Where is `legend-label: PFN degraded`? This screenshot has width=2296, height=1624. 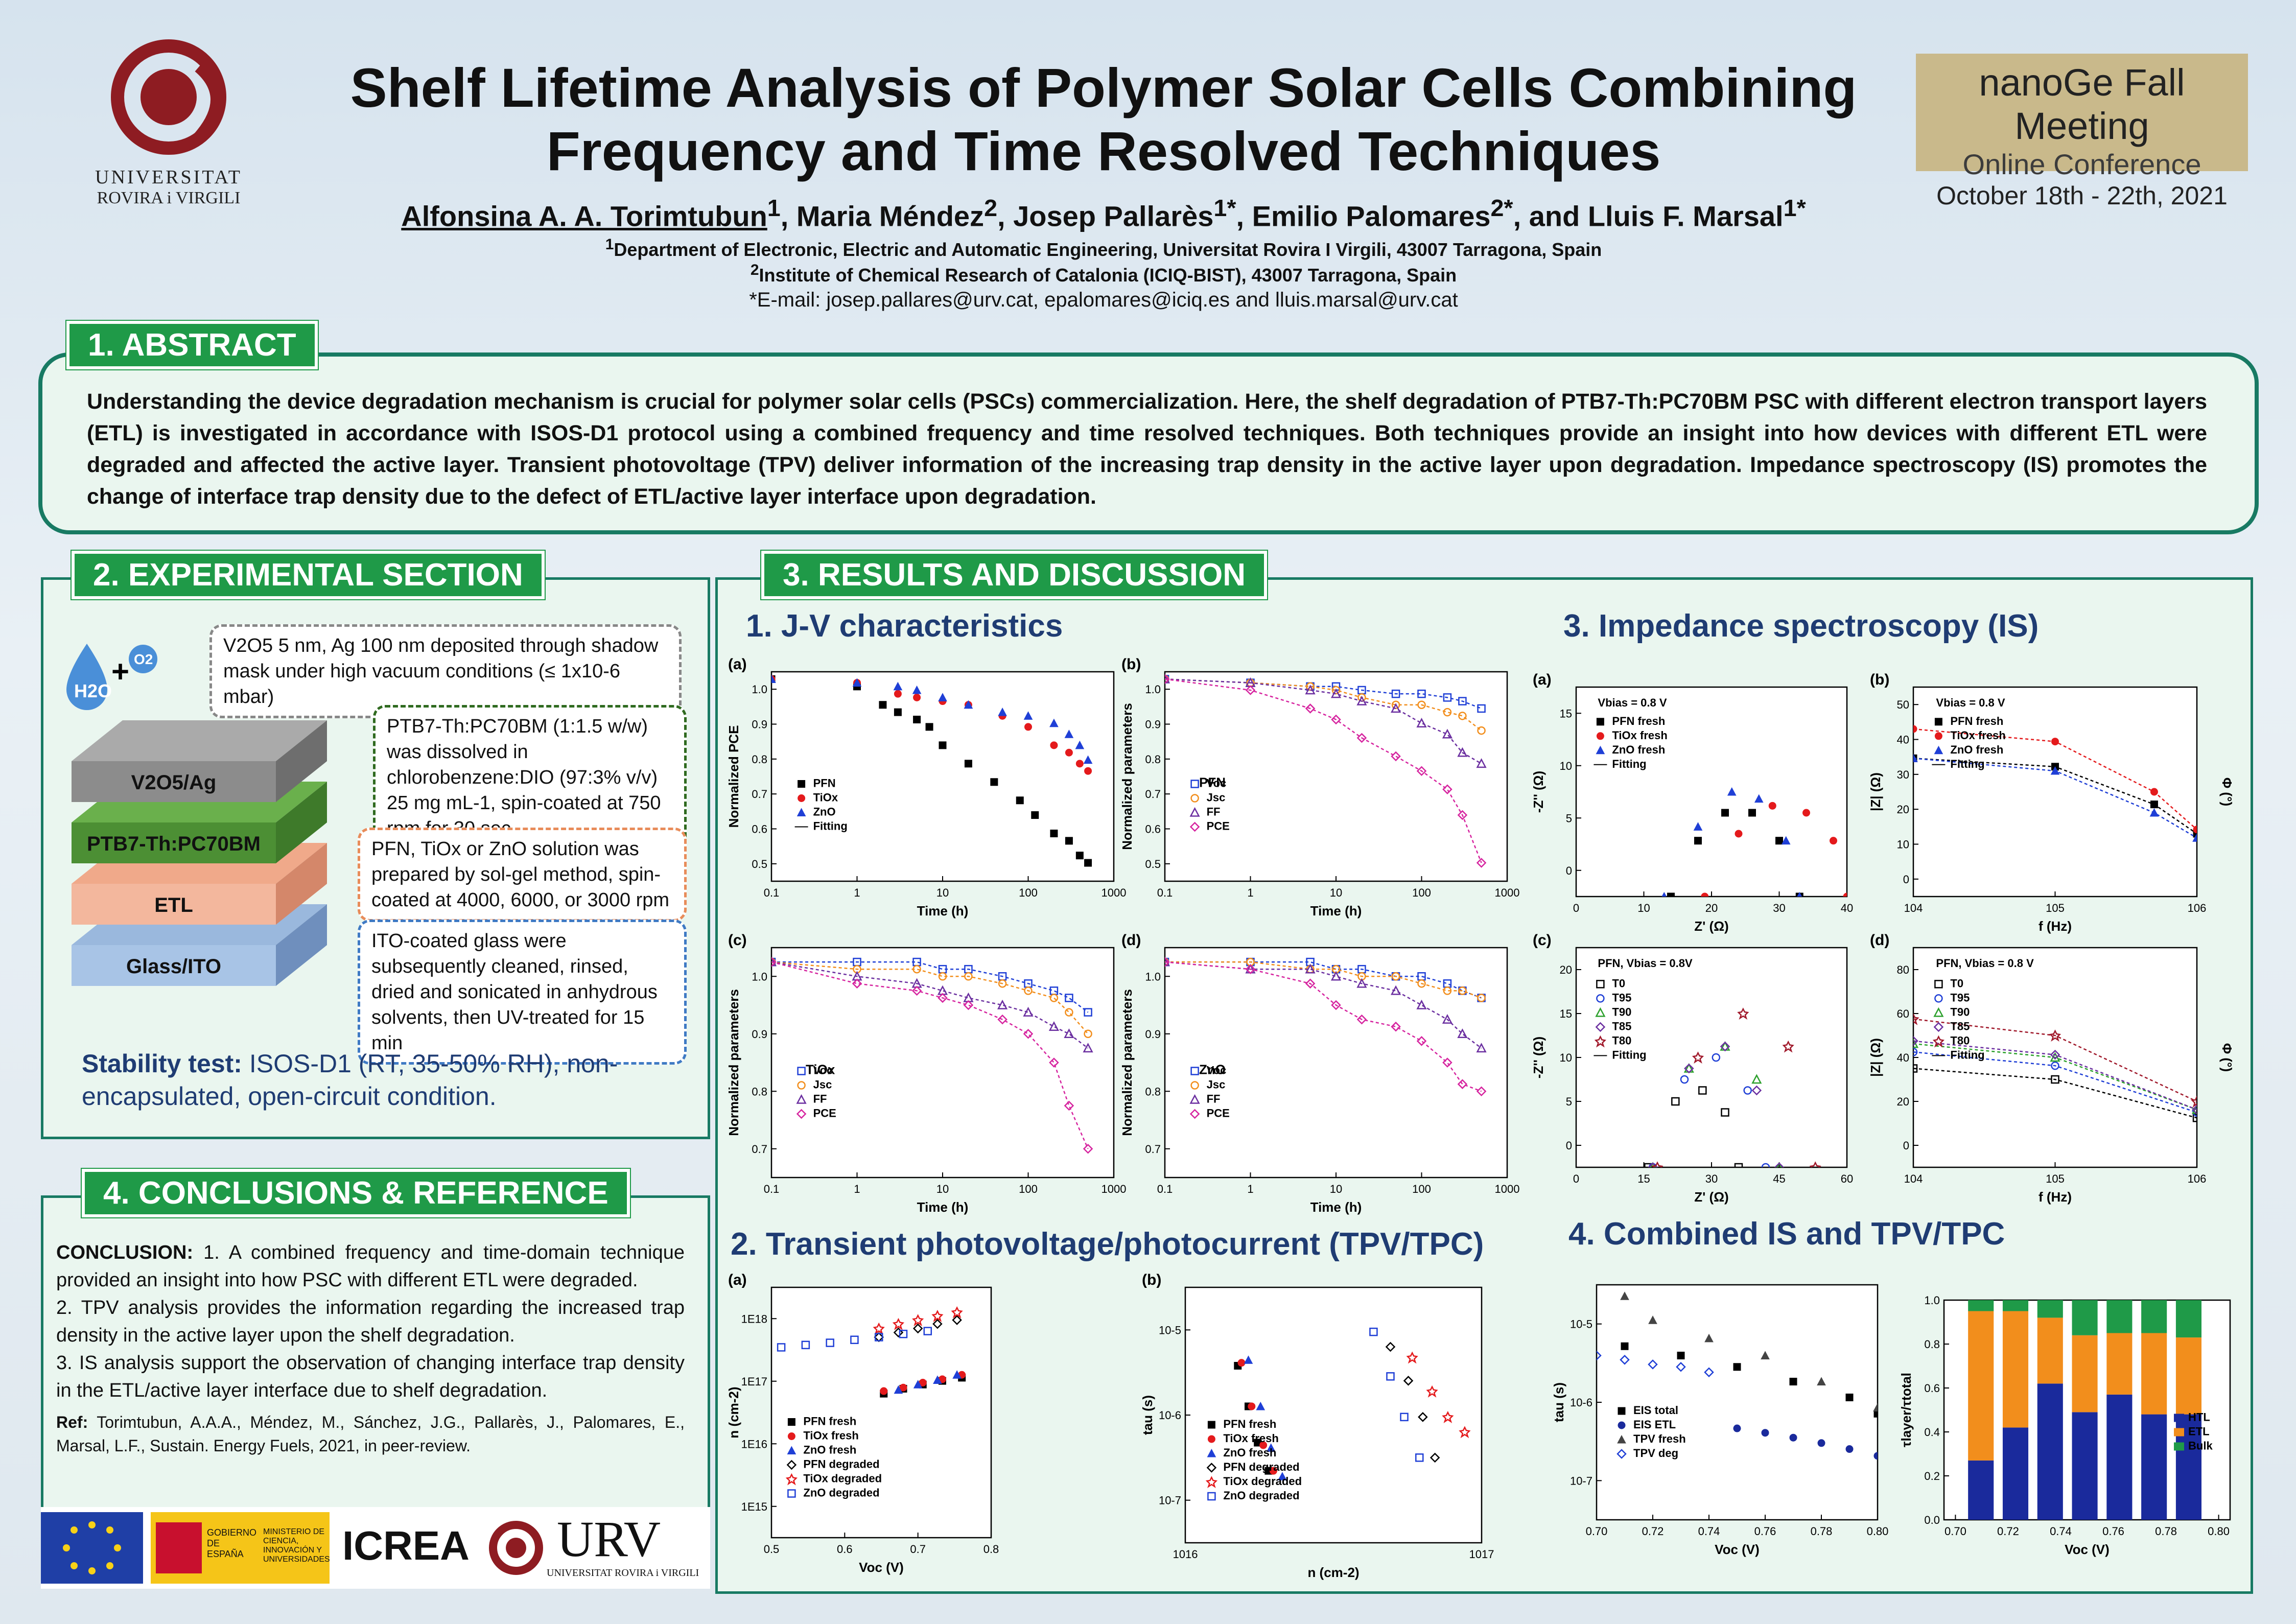 legend-label: PFN degraded is located at coordinates (1261, 1467).